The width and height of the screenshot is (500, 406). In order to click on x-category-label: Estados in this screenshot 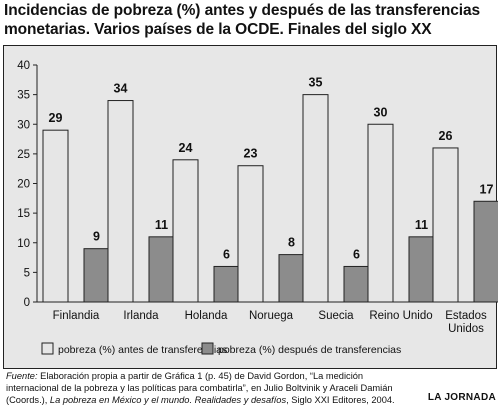, I will do `click(466, 316)`.